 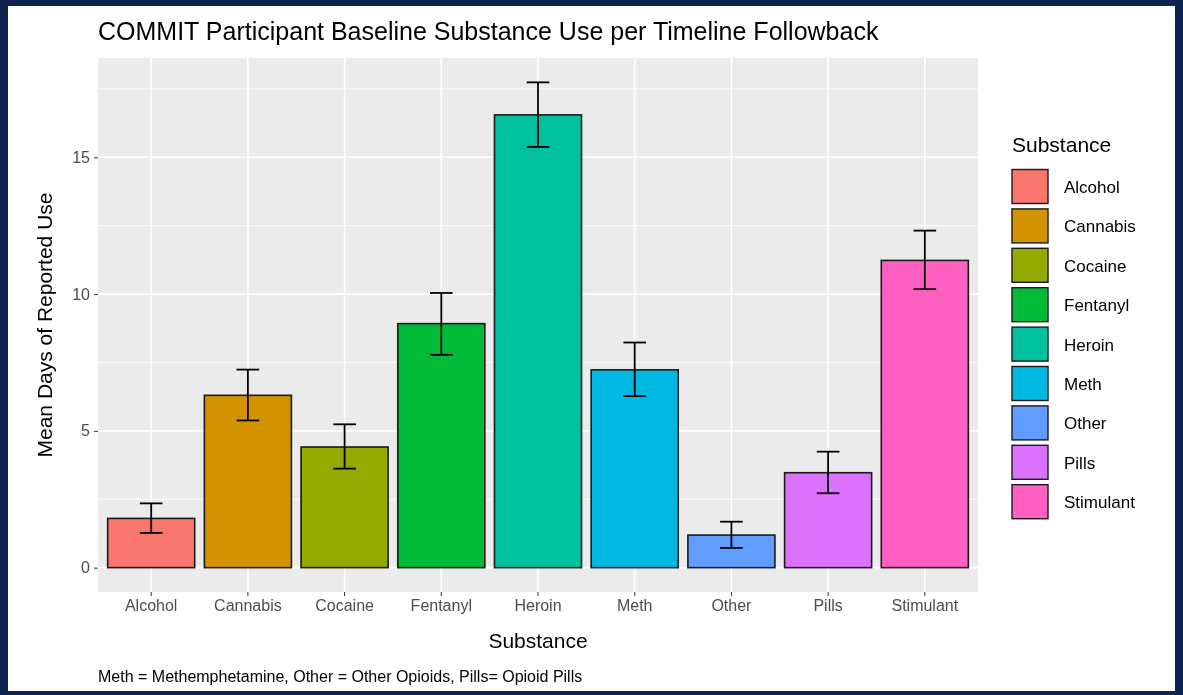 I want to click on x-tick-label: Stimulant, so click(x=925, y=606).